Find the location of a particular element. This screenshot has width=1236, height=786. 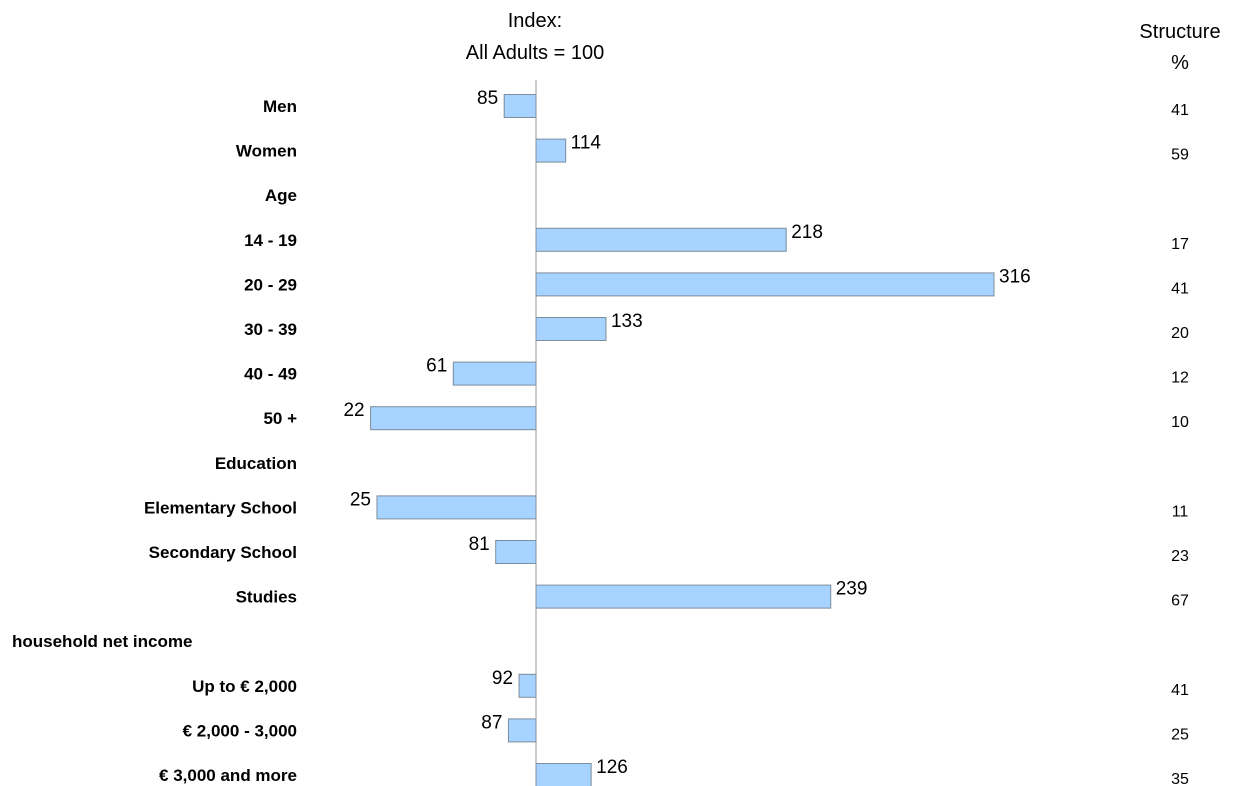

row-label: 50 + is located at coordinates (280, 418).